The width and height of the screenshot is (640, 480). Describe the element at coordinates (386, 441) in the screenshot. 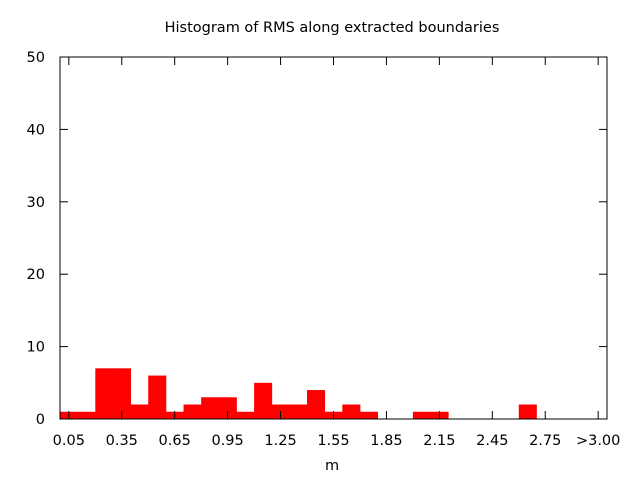

I see `x-tick-label: 1.85` at that location.